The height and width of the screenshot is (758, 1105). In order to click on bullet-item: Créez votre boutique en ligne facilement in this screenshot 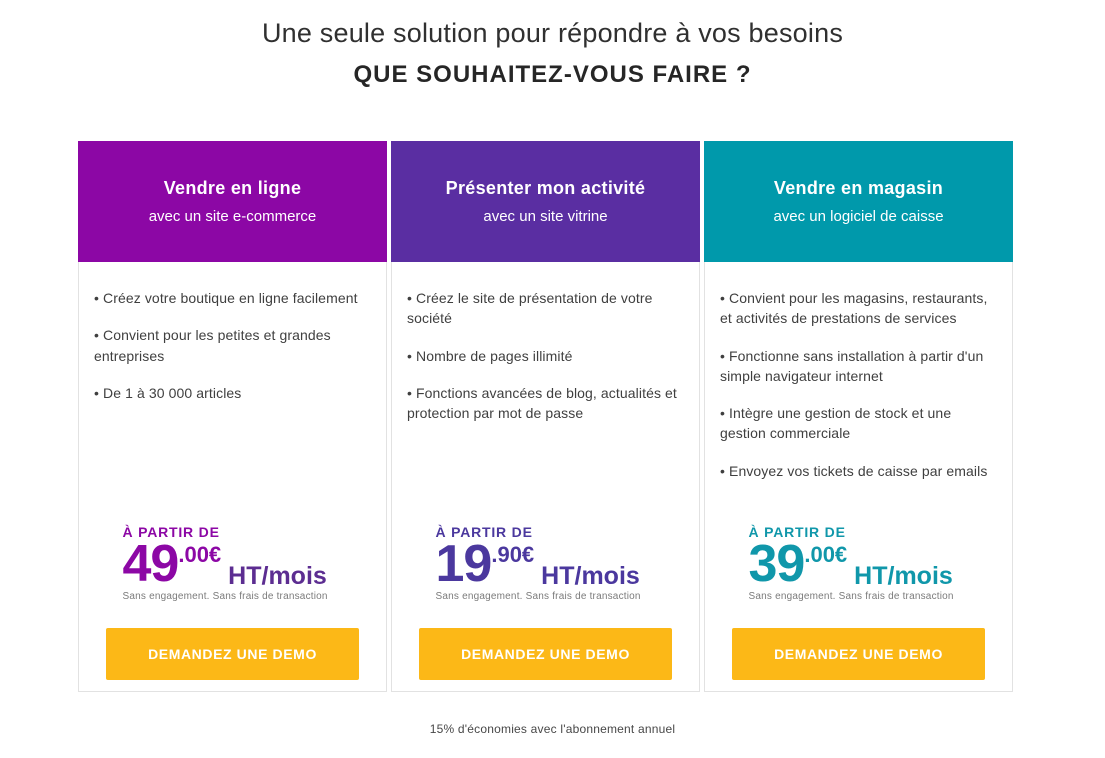, I will do `click(232, 298)`.